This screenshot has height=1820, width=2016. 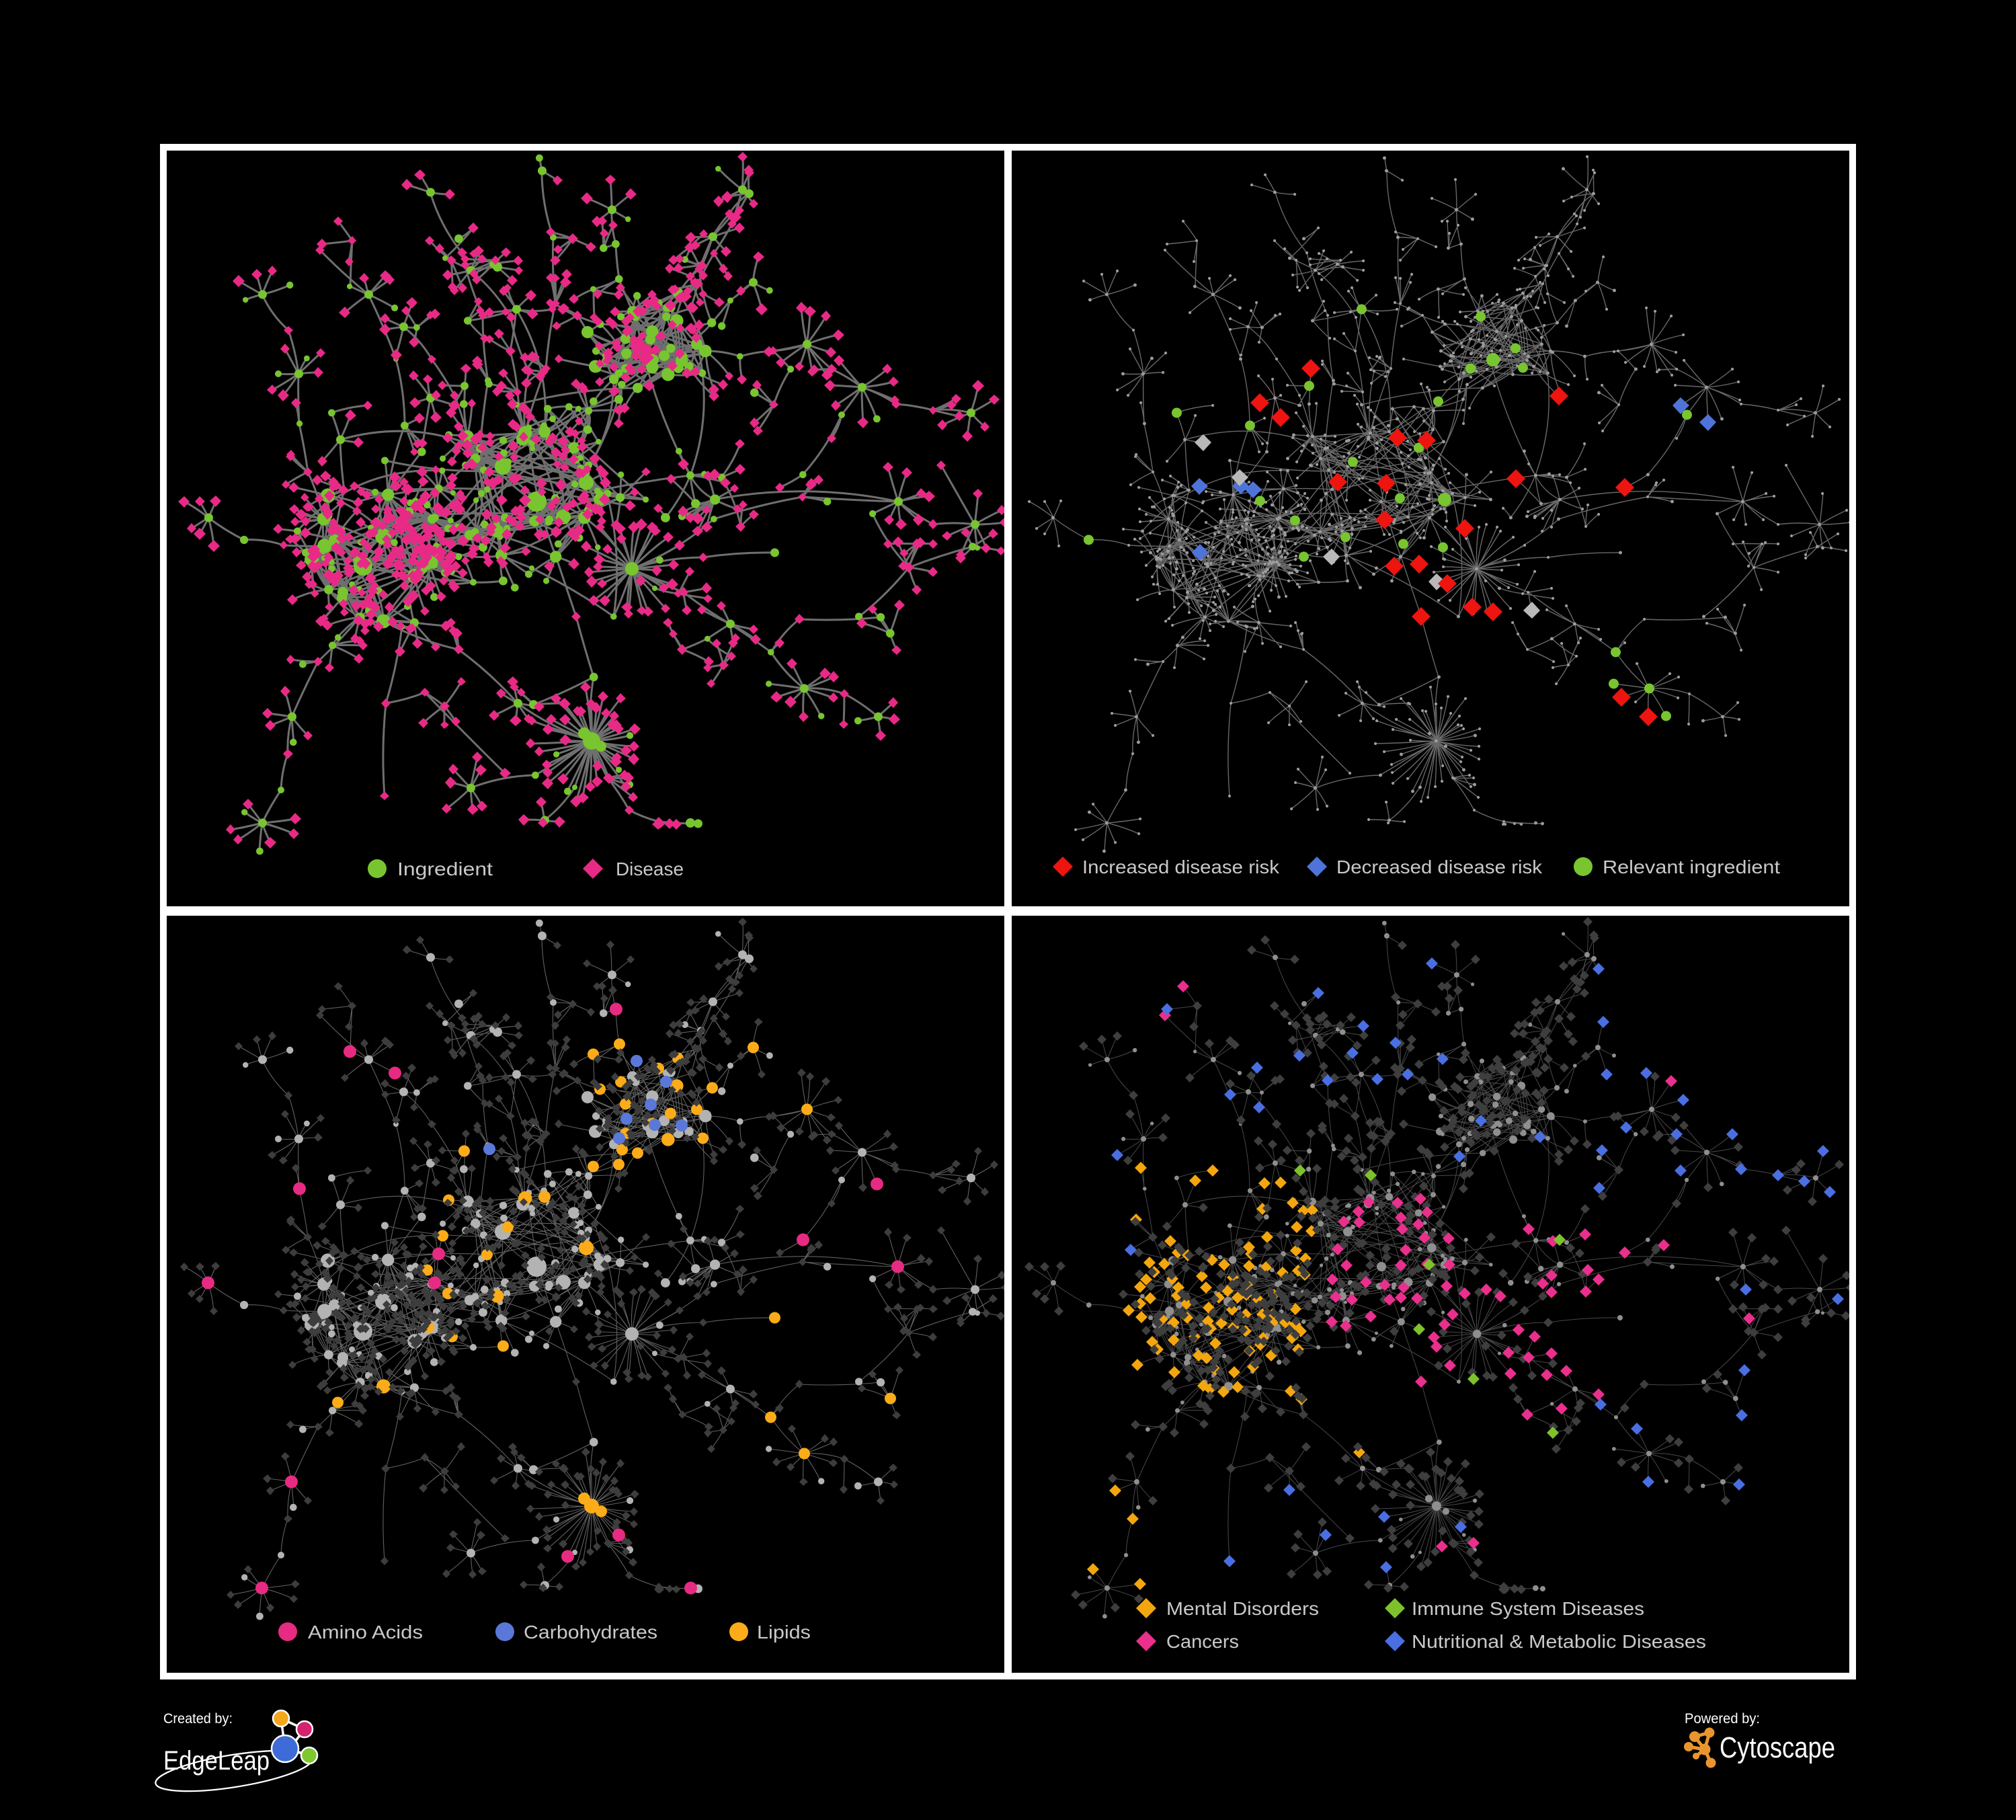 What do you see at coordinates (365, 1632) in the screenshot?
I see `svg-text: Amino Acids` at bounding box center [365, 1632].